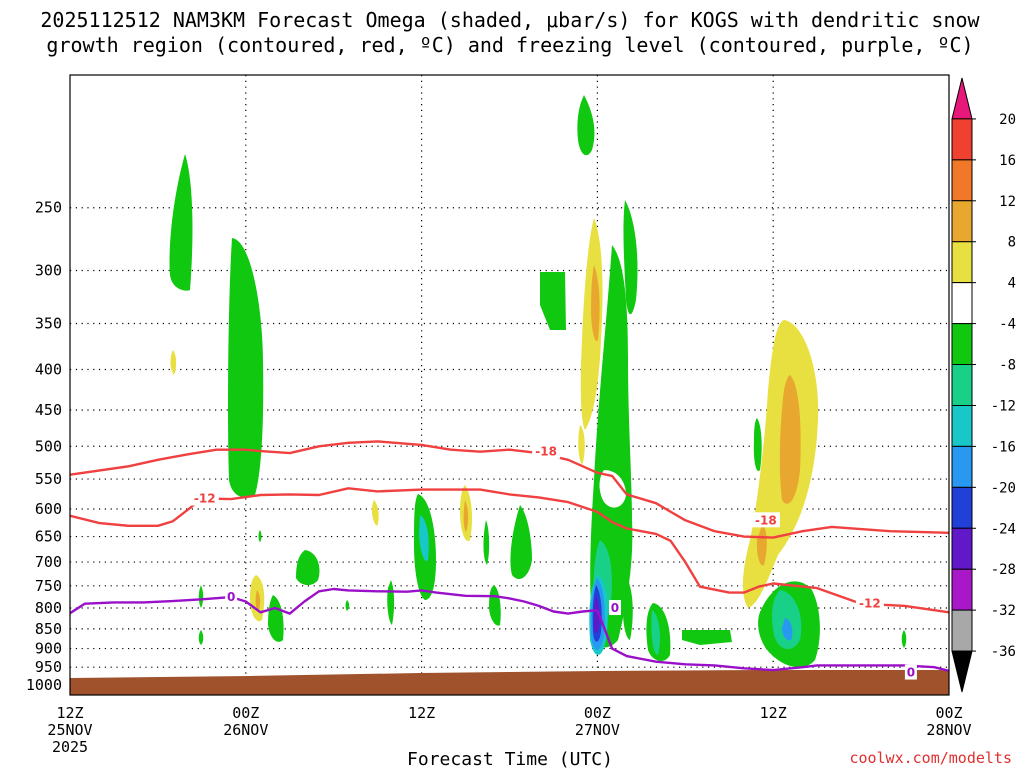  What do you see at coordinates (1007, 120) in the screenshot?
I see `colorbar-label: 20` at bounding box center [1007, 120].